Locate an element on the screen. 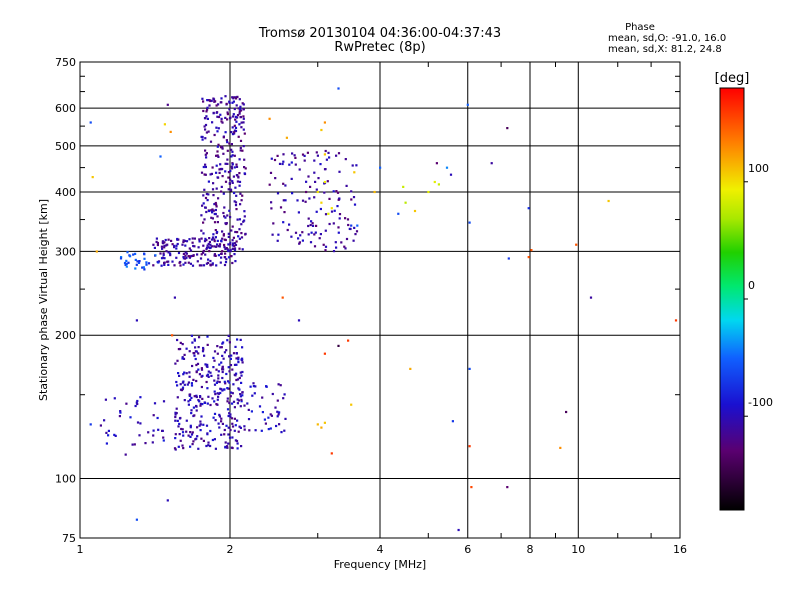 This screenshot has height=600, width=800. phase-stats-title: Phase is located at coordinates (640, 27).